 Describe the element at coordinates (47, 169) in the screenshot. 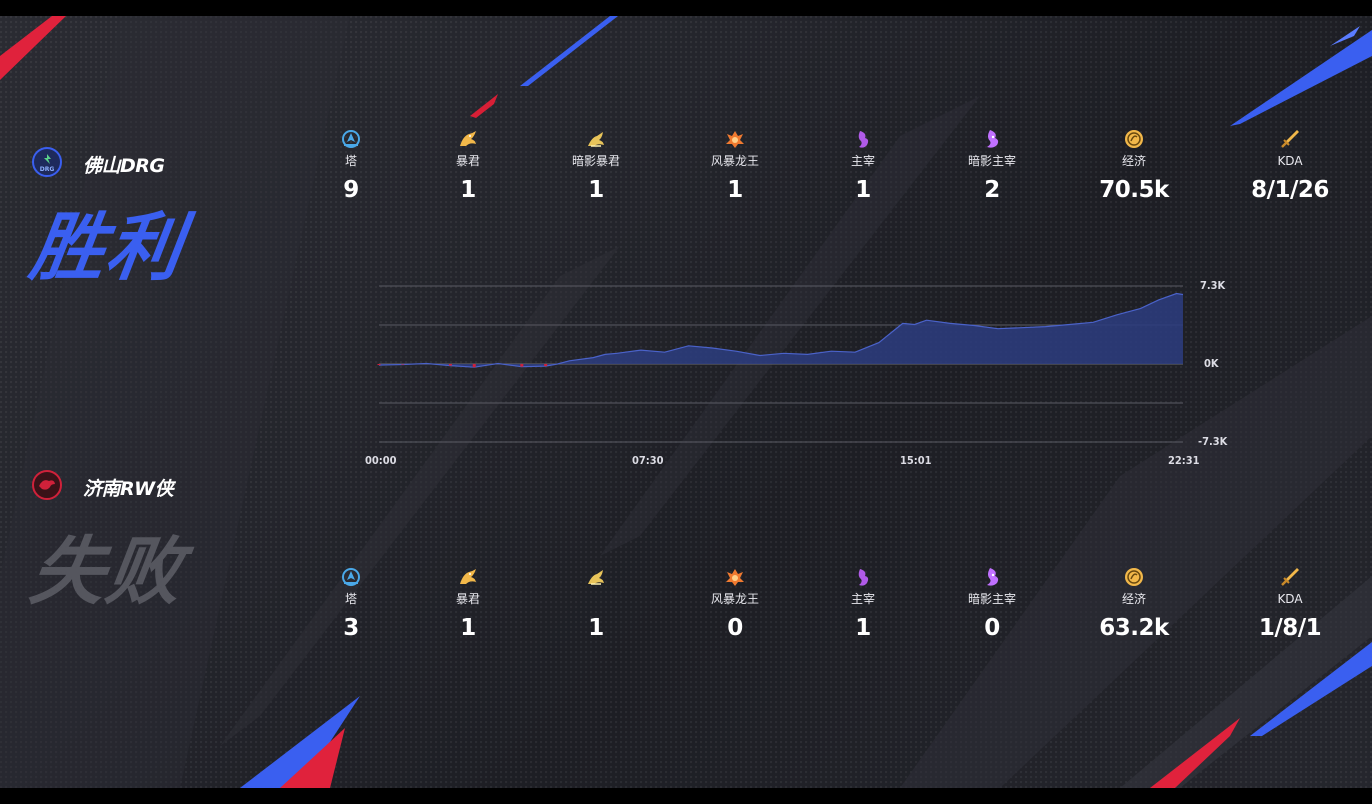

I see `team-logo-text: DRG` at that location.